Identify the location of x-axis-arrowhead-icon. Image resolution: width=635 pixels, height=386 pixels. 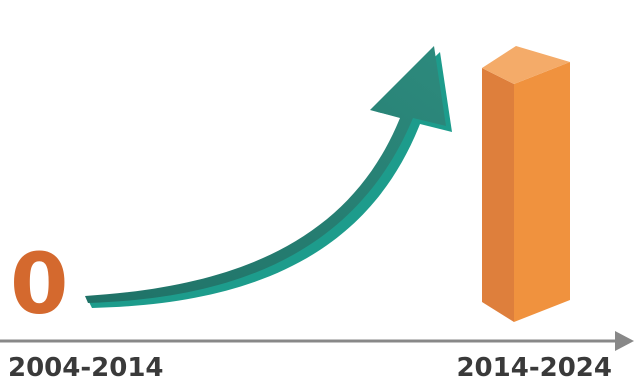
(624, 341).